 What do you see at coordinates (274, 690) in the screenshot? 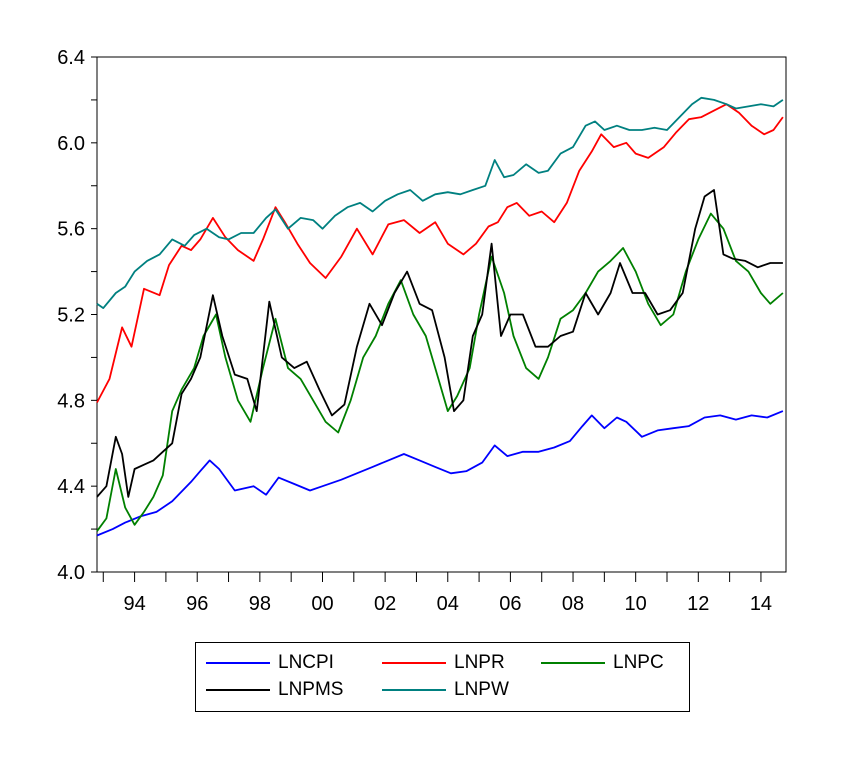
I see `legend-item-lnpms: LNPMS` at bounding box center [274, 690].